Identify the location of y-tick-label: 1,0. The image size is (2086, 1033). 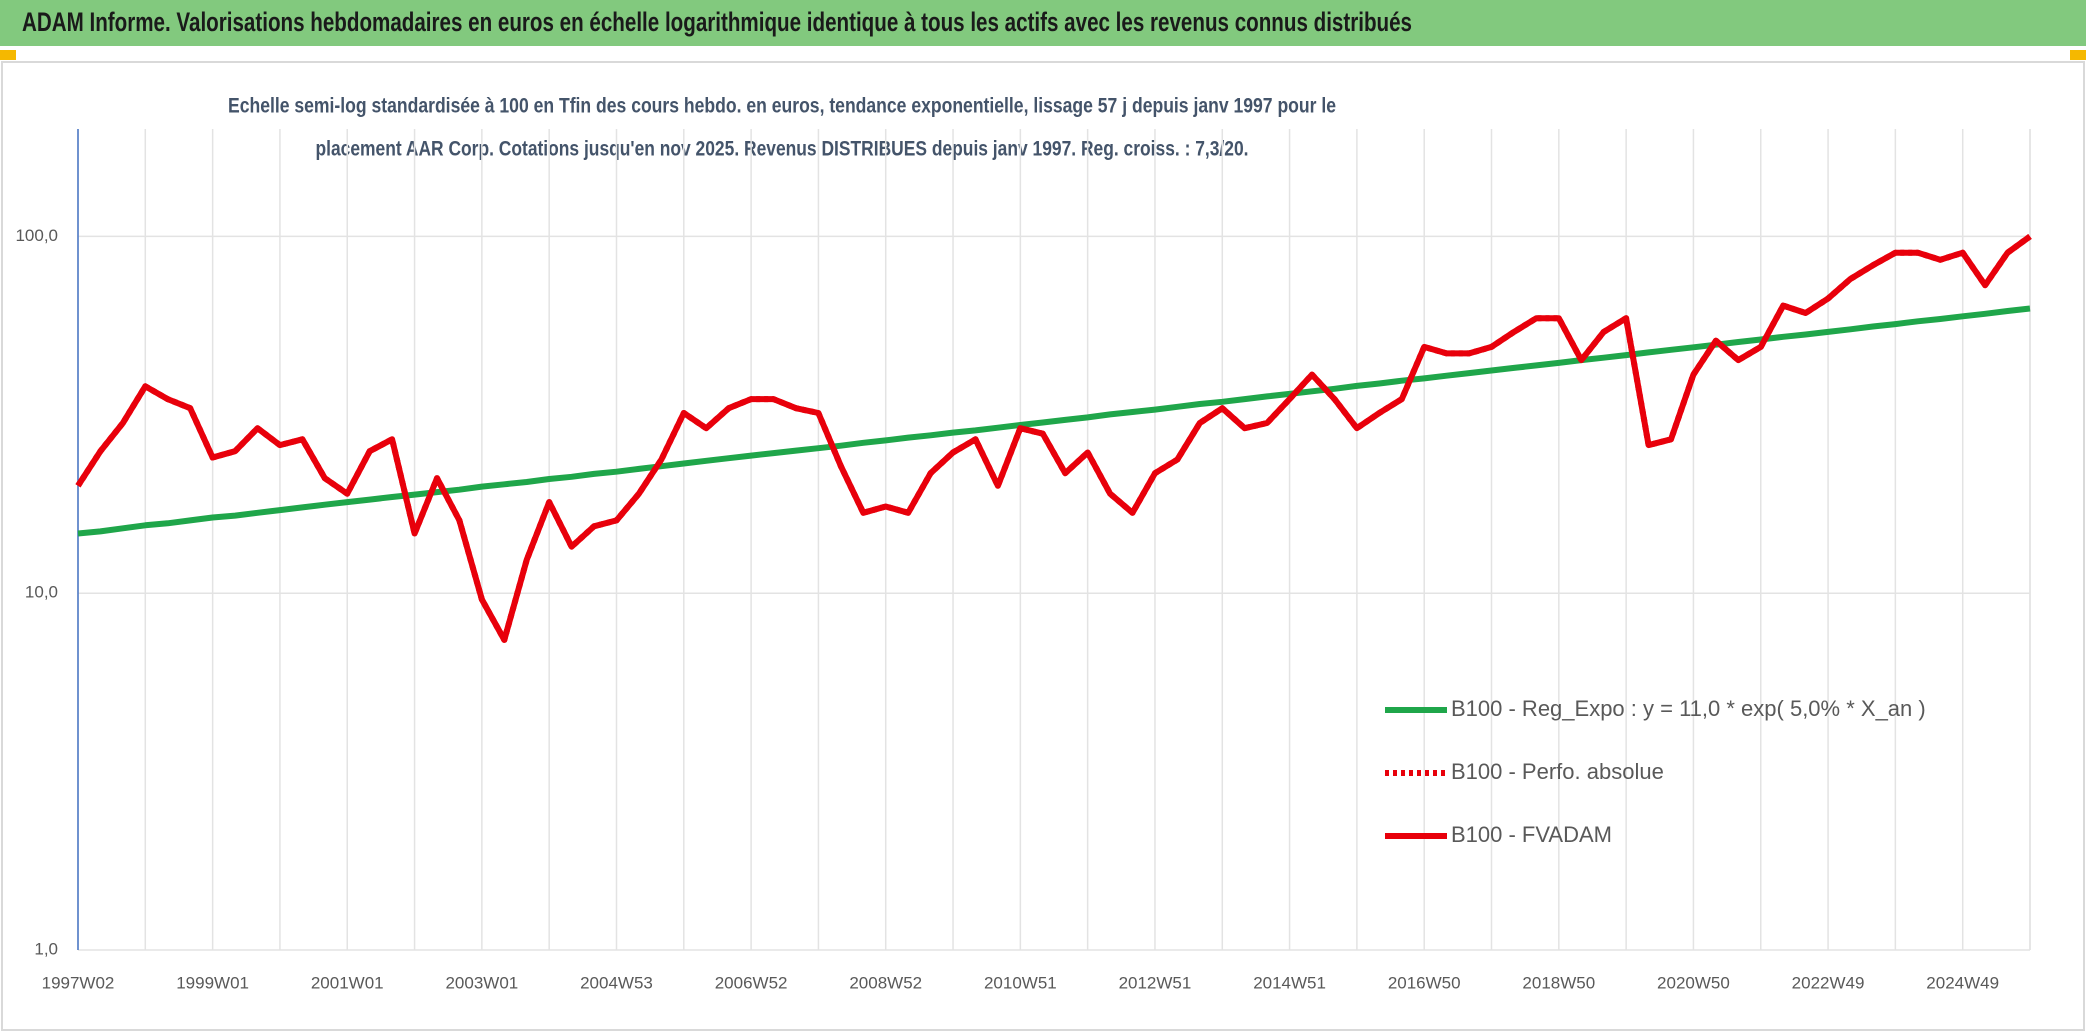
(46, 948).